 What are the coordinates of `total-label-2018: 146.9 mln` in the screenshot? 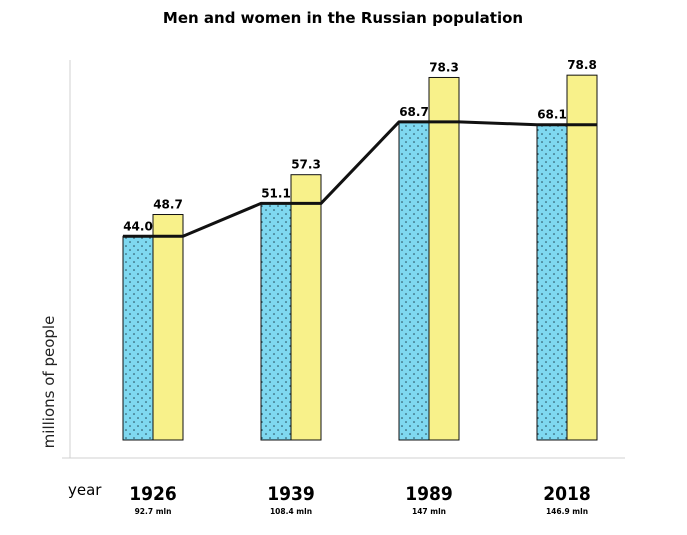 It's located at (567, 511).